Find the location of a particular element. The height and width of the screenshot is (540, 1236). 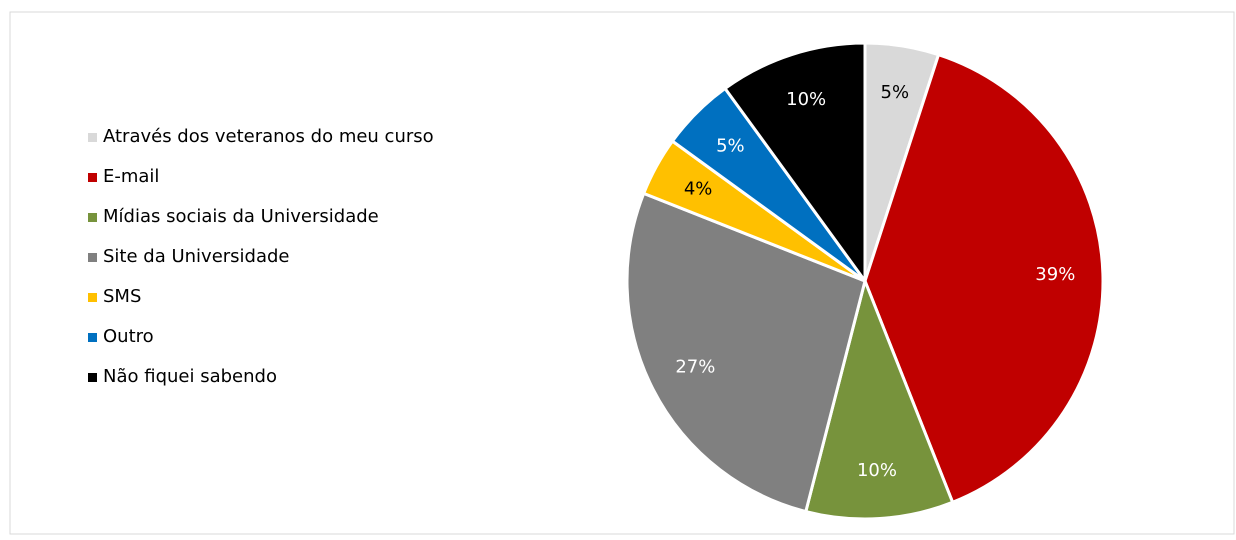

data-label: 27% is located at coordinates (695, 366).